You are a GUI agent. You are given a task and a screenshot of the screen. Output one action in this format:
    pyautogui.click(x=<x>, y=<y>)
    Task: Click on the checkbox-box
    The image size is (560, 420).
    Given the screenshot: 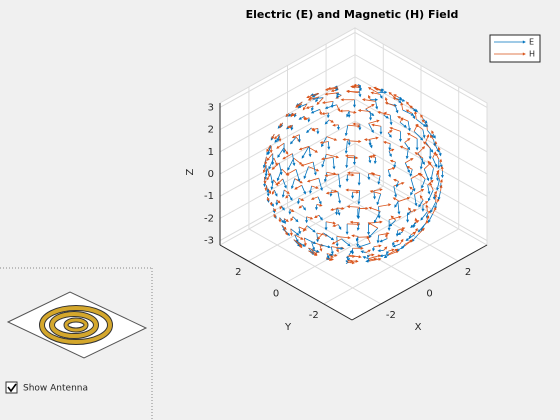 What is the action you would take?
    pyautogui.click(x=11, y=387)
    